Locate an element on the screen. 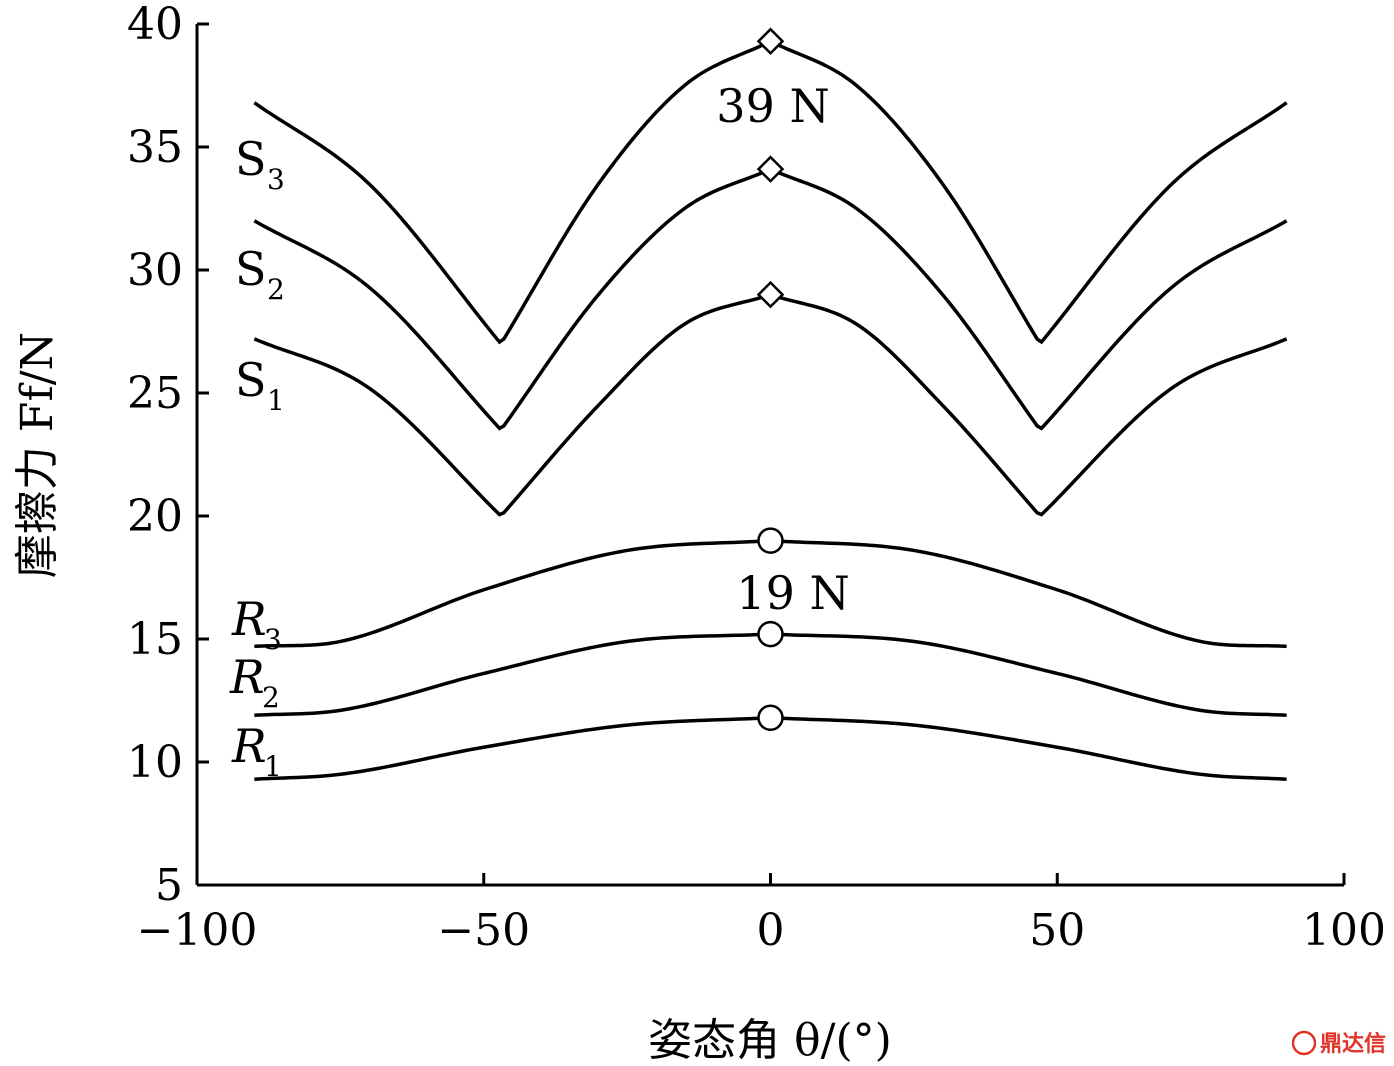  watermark-logo: 鼎达信 is located at coordinates (1338, 1043).